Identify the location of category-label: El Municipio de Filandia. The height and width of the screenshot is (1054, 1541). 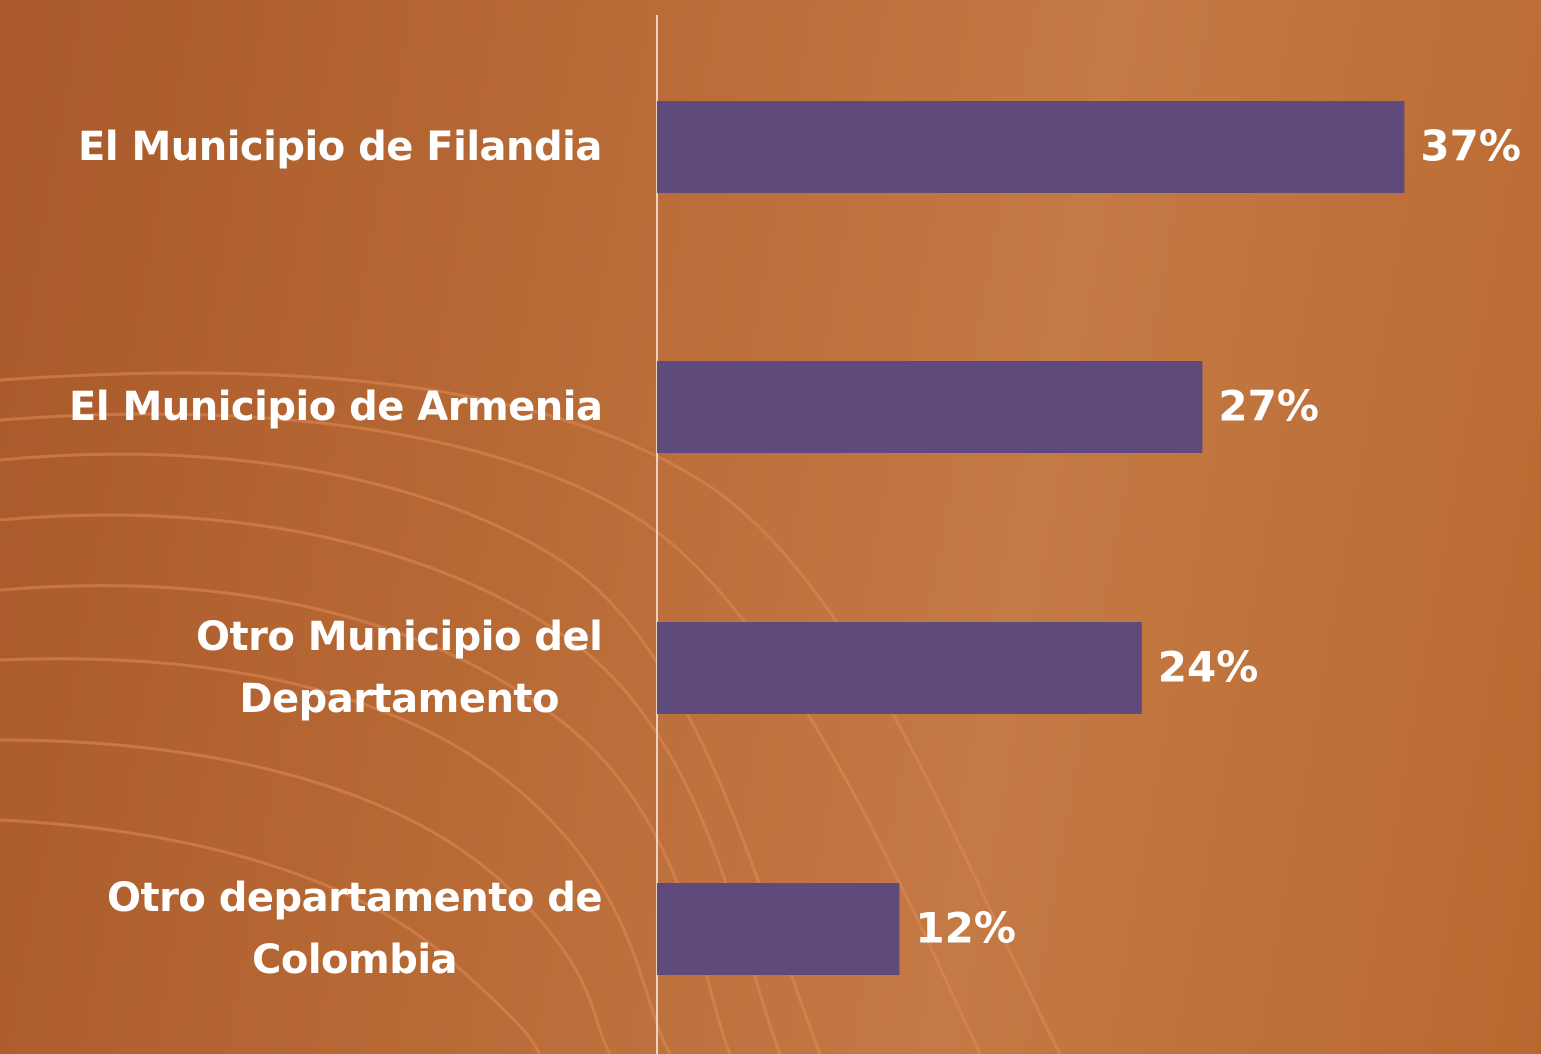
(340, 147).